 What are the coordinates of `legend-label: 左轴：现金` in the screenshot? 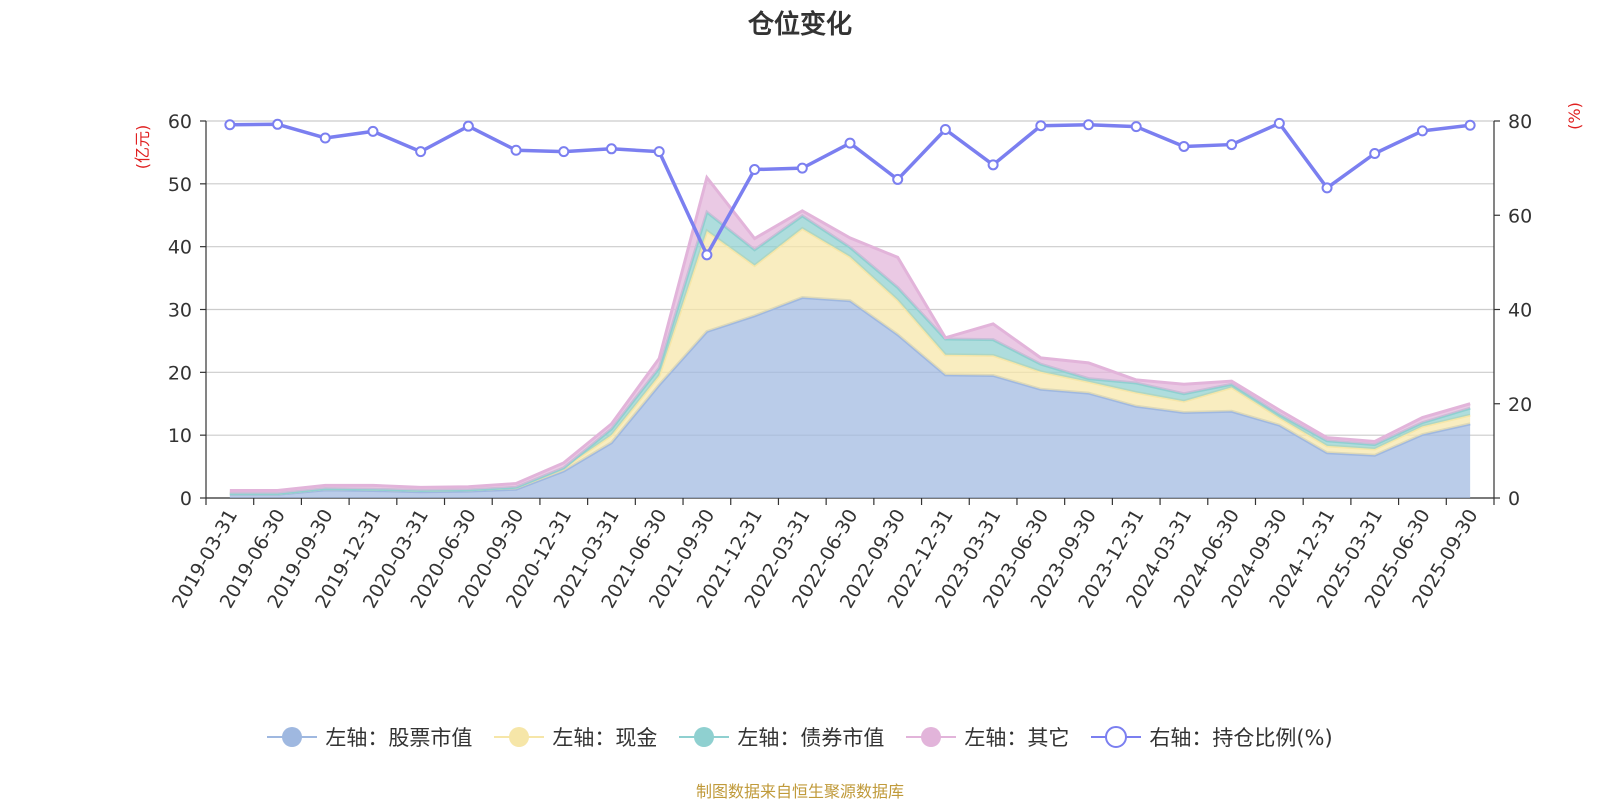 It's located at (605, 738).